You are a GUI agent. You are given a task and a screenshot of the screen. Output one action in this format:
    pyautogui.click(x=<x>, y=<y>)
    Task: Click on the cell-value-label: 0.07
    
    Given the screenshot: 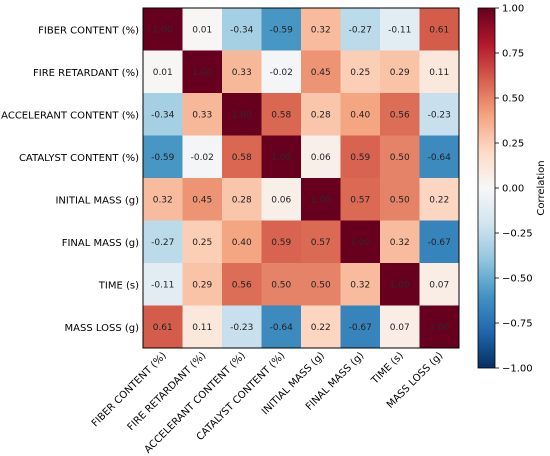 What is the action you would take?
    pyautogui.click(x=400, y=328)
    